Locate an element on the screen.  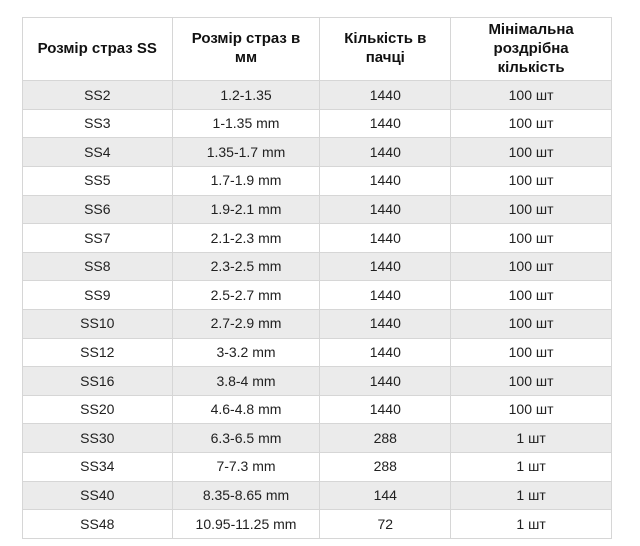
table-row: SS5 1.7-1.9 mm 1440 100 шт is located at coordinates (317, 181).